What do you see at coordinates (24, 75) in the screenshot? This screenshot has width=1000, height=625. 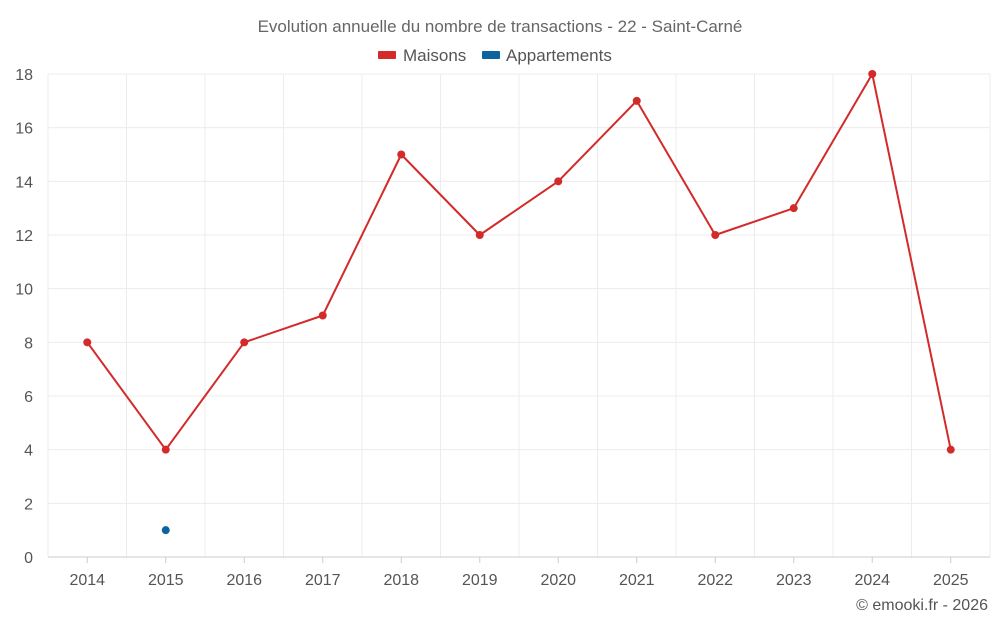 I see `y-tick-label: 18` at bounding box center [24, 75].